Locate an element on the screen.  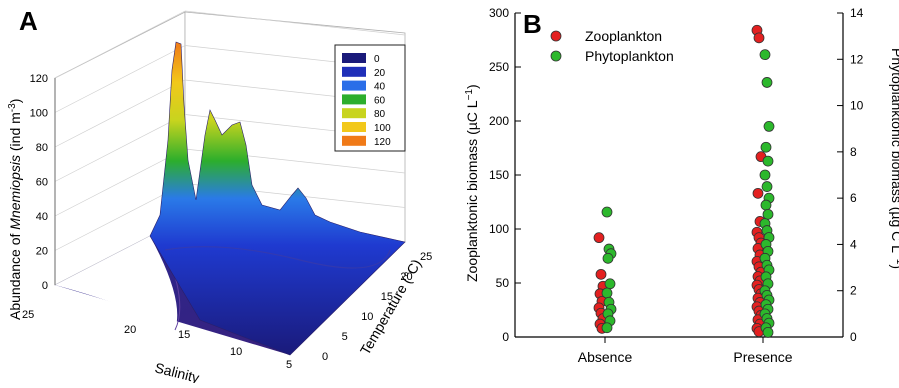
y-right-tick-label: 0 is located at coordinates (853, 337).